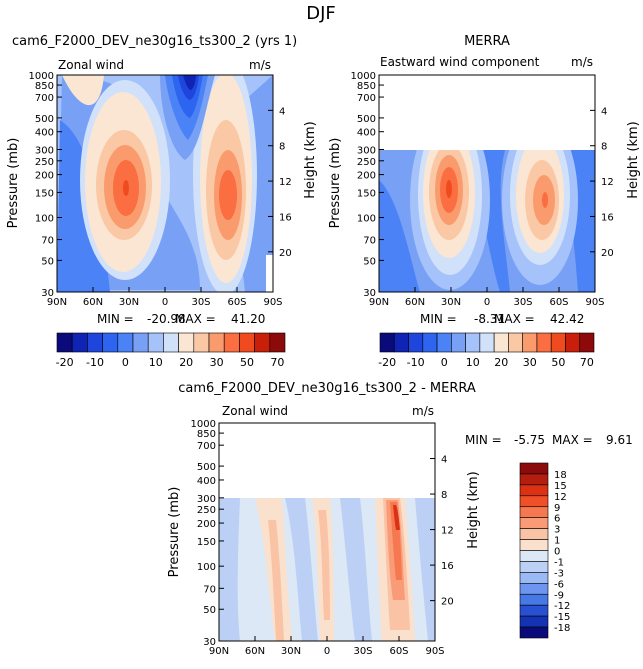 This screenshot has width=643, height=669. I want to click on diff-colorbar-label: -12, so click(562, 606).